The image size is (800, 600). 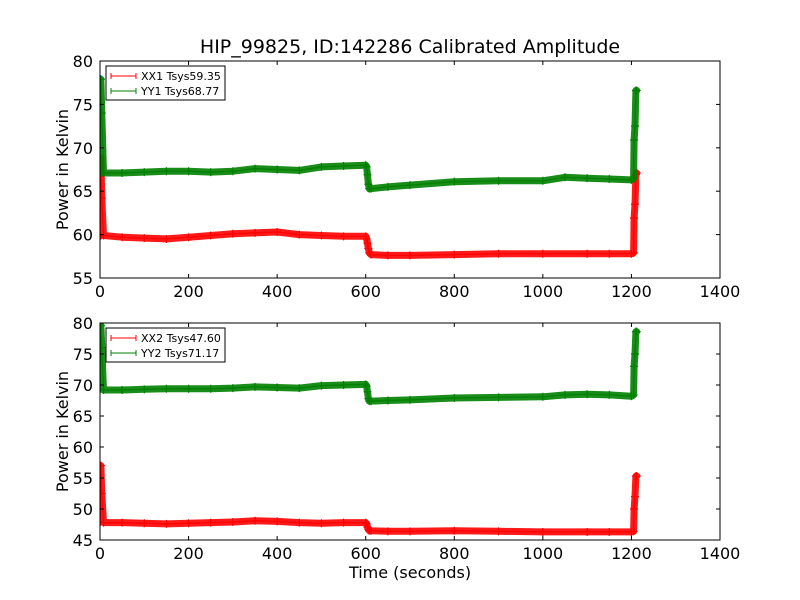 I want to click on x-tick-label: 600, so click(x=365, y=553).